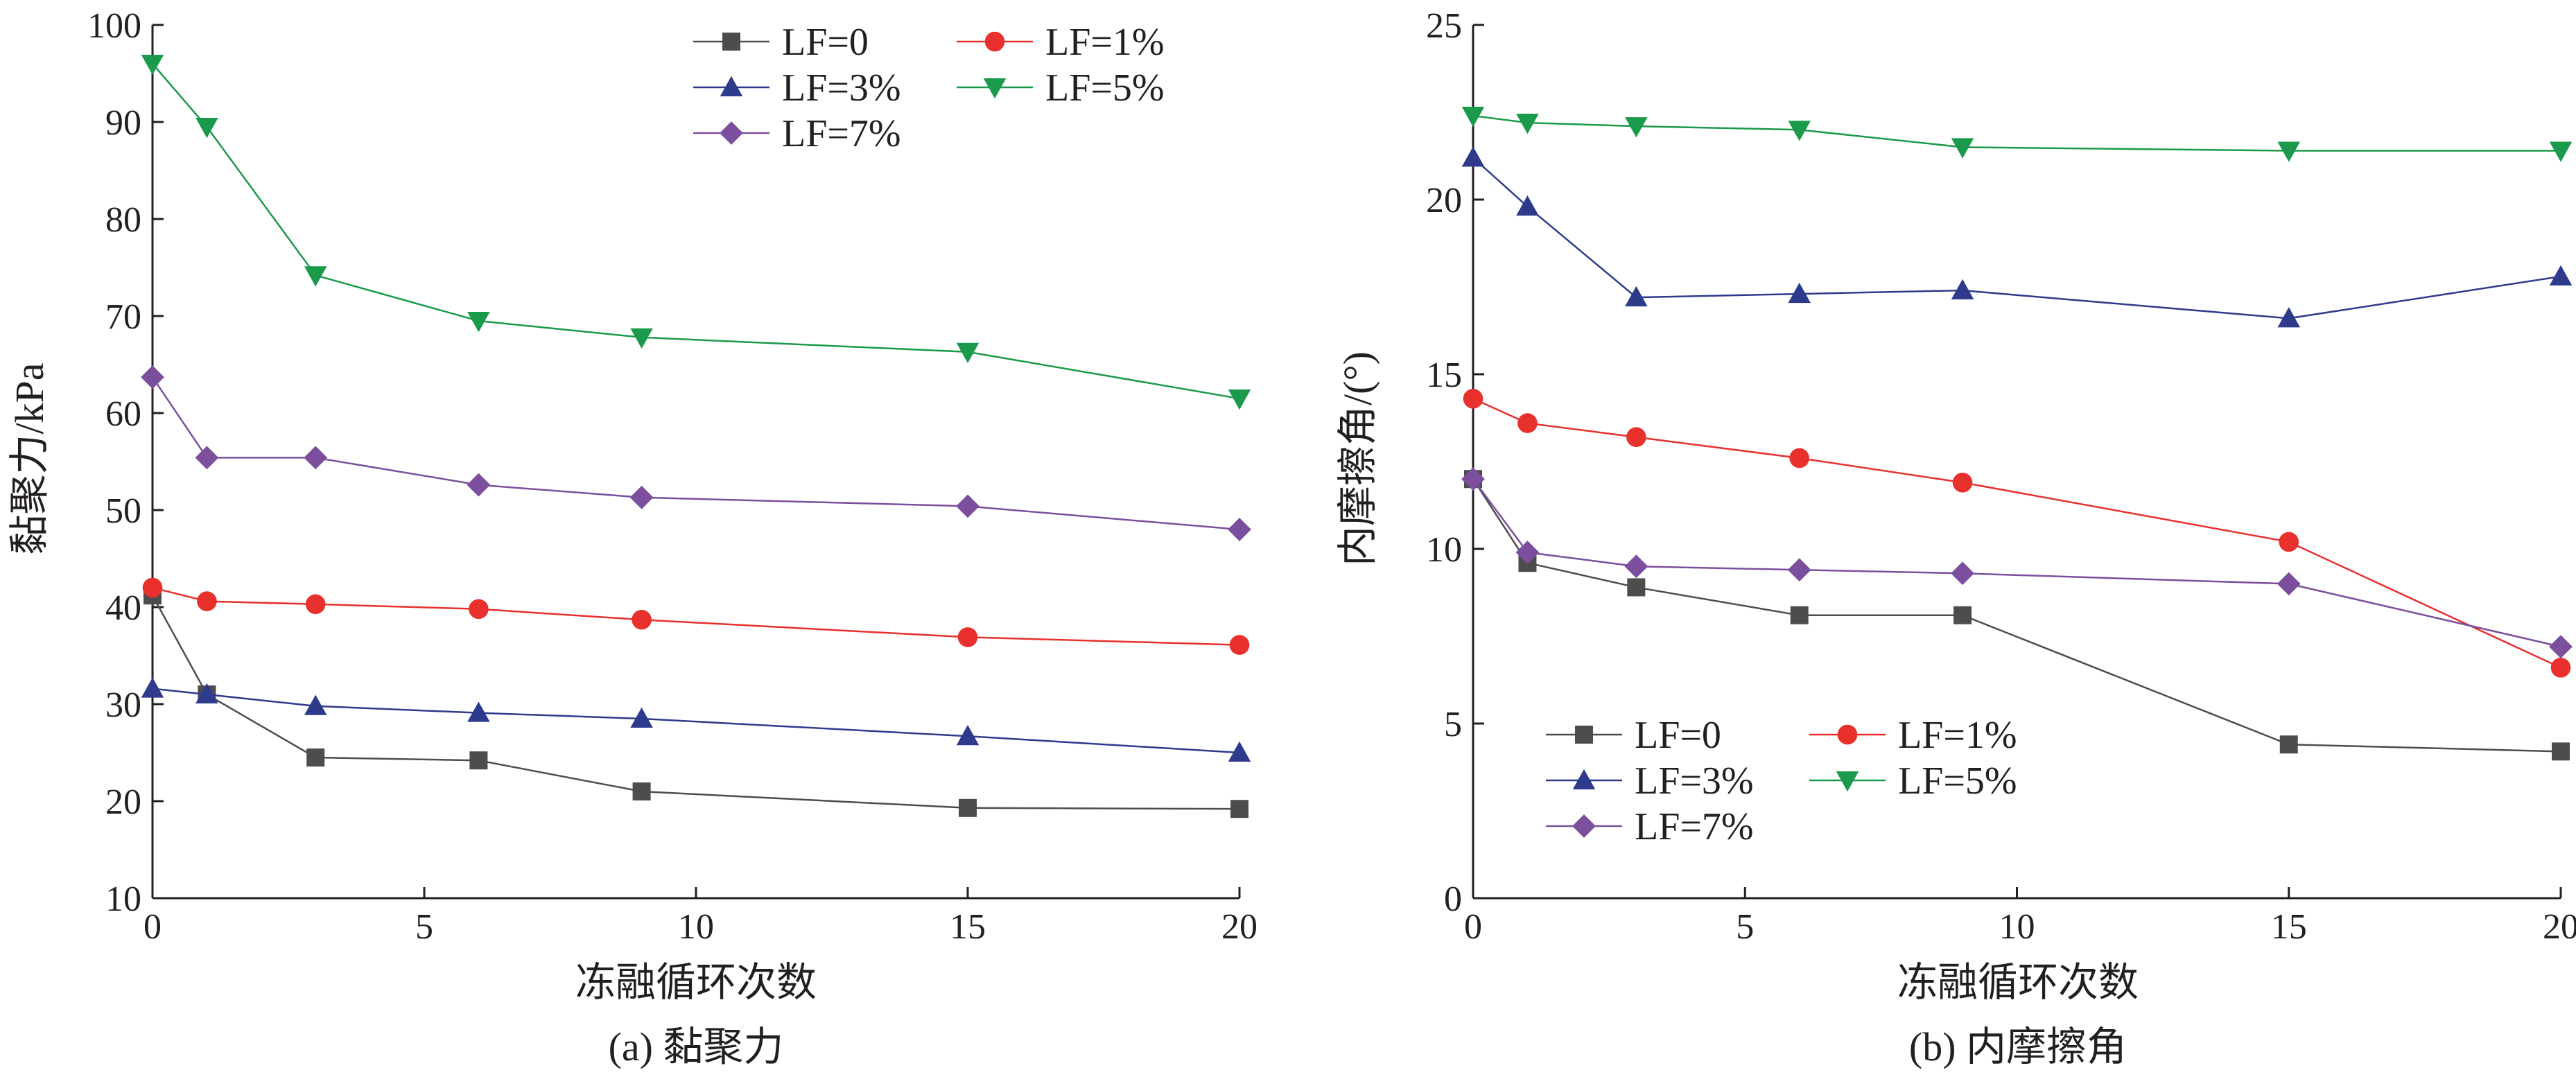 Image resolution: width=2576 pixels, height=1086 pixels. I want to click on panel-b-legend-lf-3-label: LF=3%, so click(1694, 781).